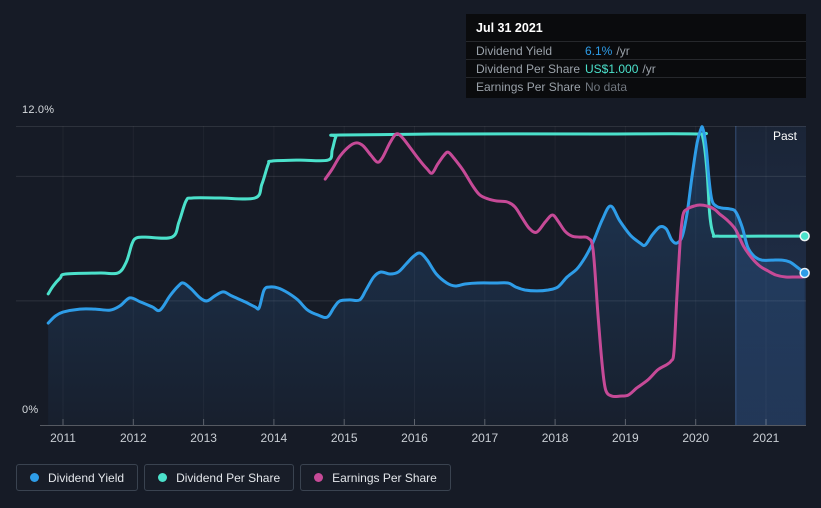 The width and height of the screenshot is (821, 508). I want to click on end-dot-dividend-per-share, so click(804, 236).